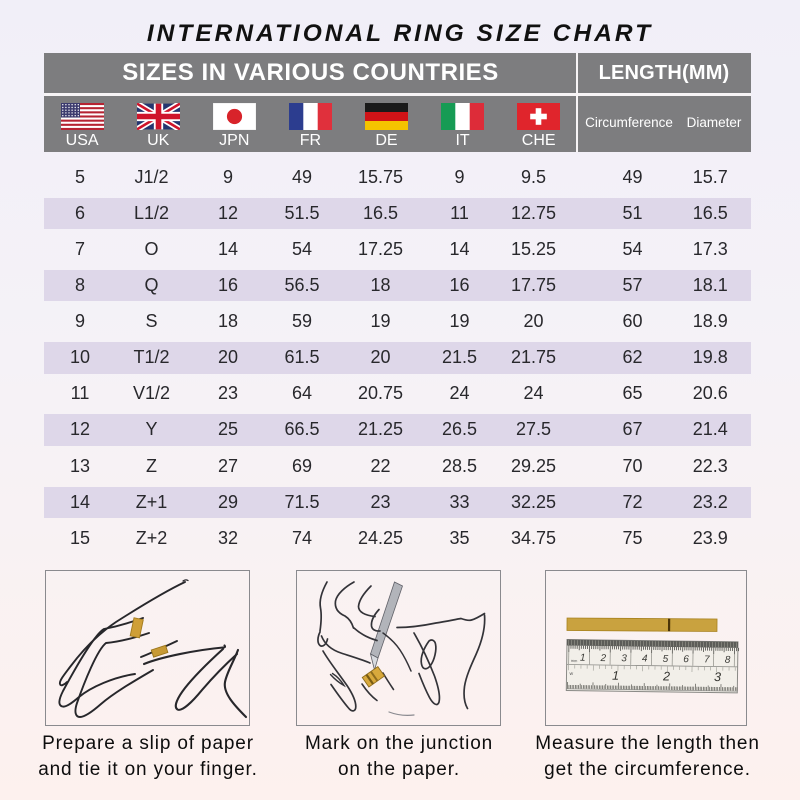 The image size is (800, 800). What do you see at coordinates (686, 659) in the screenshot?
I see `svg-text: 6` at bounding box center [686, 659].